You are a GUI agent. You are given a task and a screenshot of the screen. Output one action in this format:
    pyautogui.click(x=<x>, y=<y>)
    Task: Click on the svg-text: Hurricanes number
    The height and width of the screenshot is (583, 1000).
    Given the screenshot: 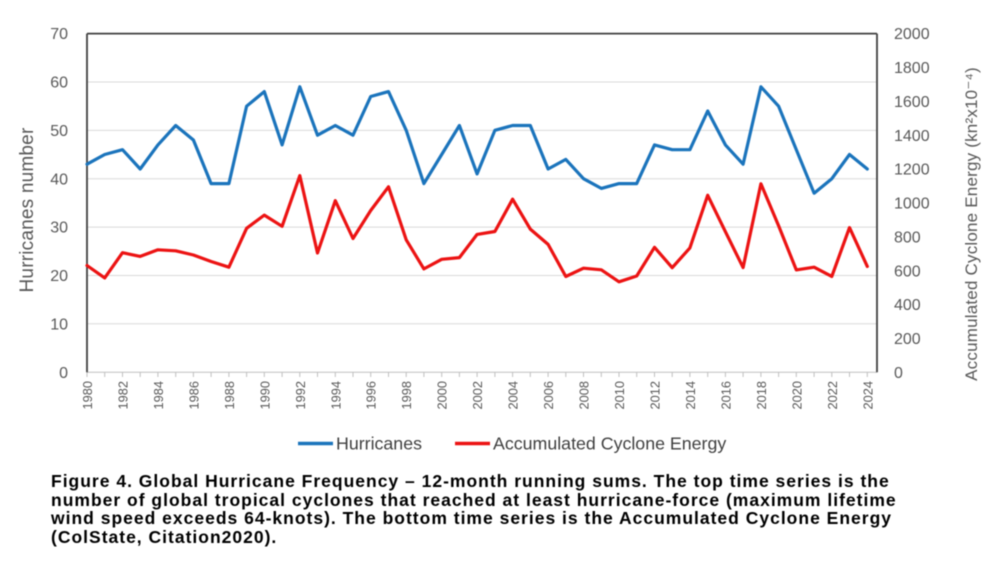 What is the action you would take?
    pyautogui.click(x=27, y=209)
    